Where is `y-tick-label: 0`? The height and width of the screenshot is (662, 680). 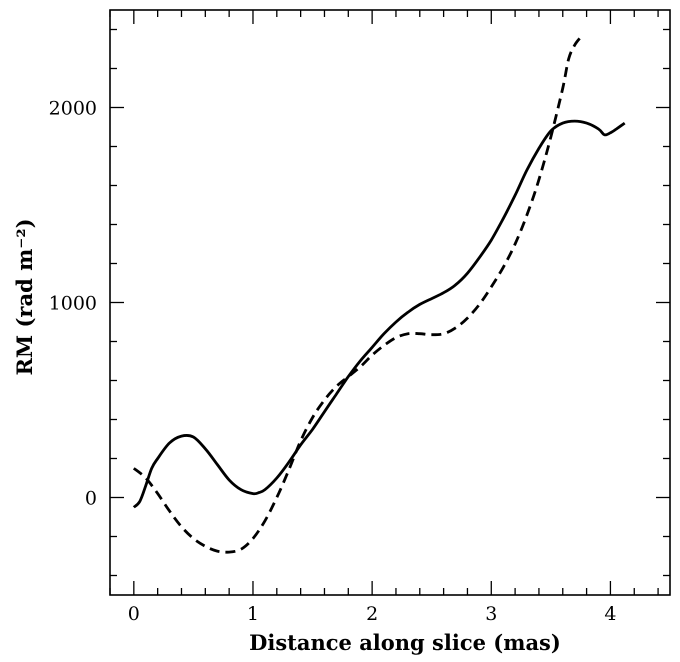 y-tick-label: 0 is located at coordinates (91, 499).